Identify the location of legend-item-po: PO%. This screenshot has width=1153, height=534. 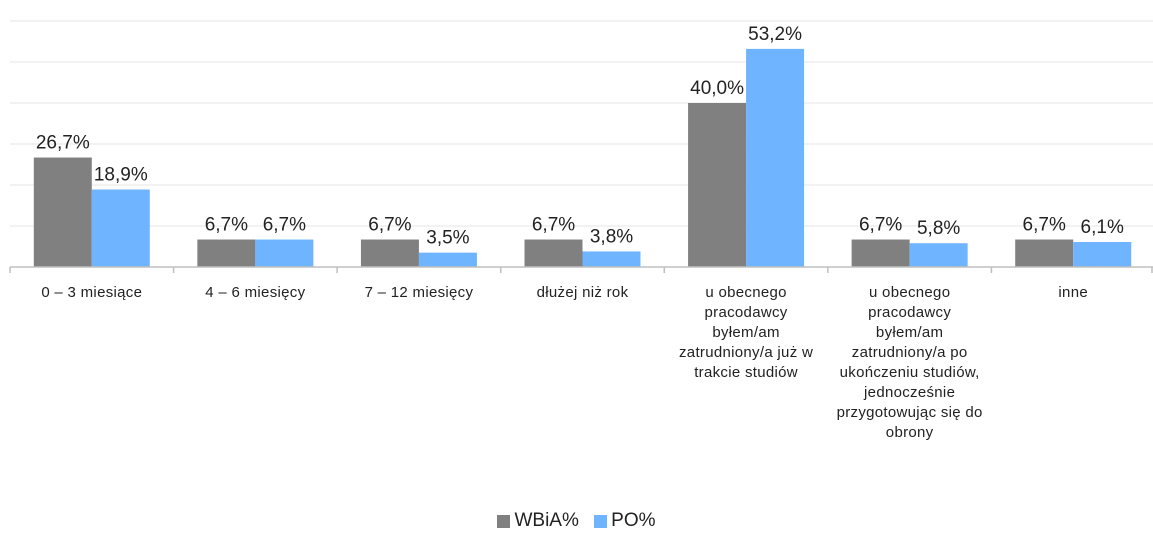
(625, 521).